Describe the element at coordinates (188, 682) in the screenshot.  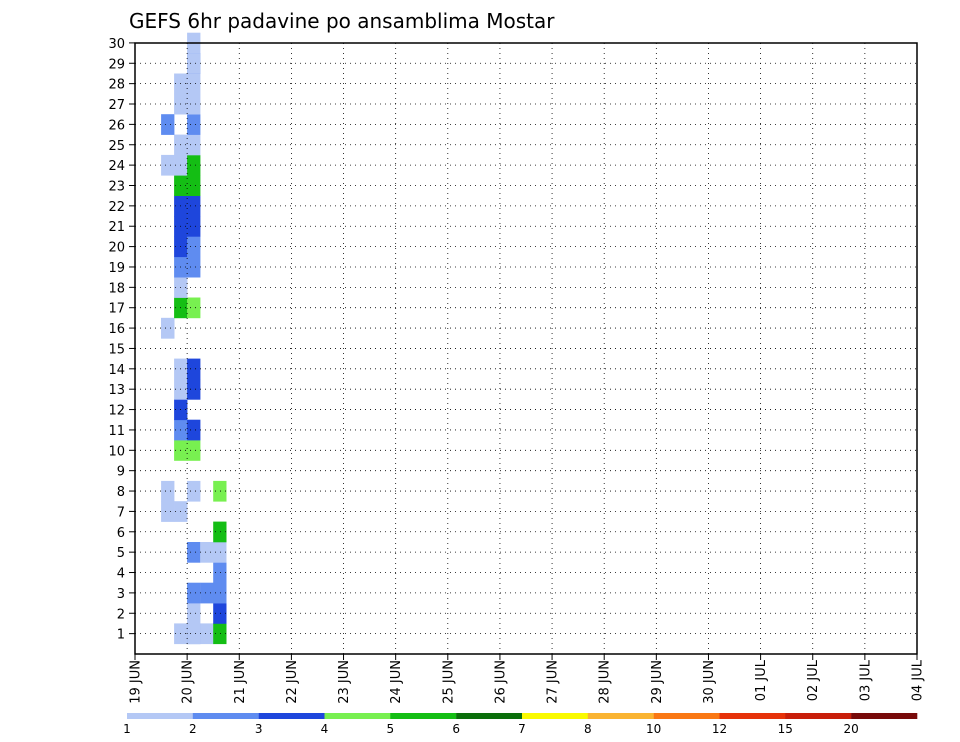
I see `x-tick-label: 20 JUN` at that location.